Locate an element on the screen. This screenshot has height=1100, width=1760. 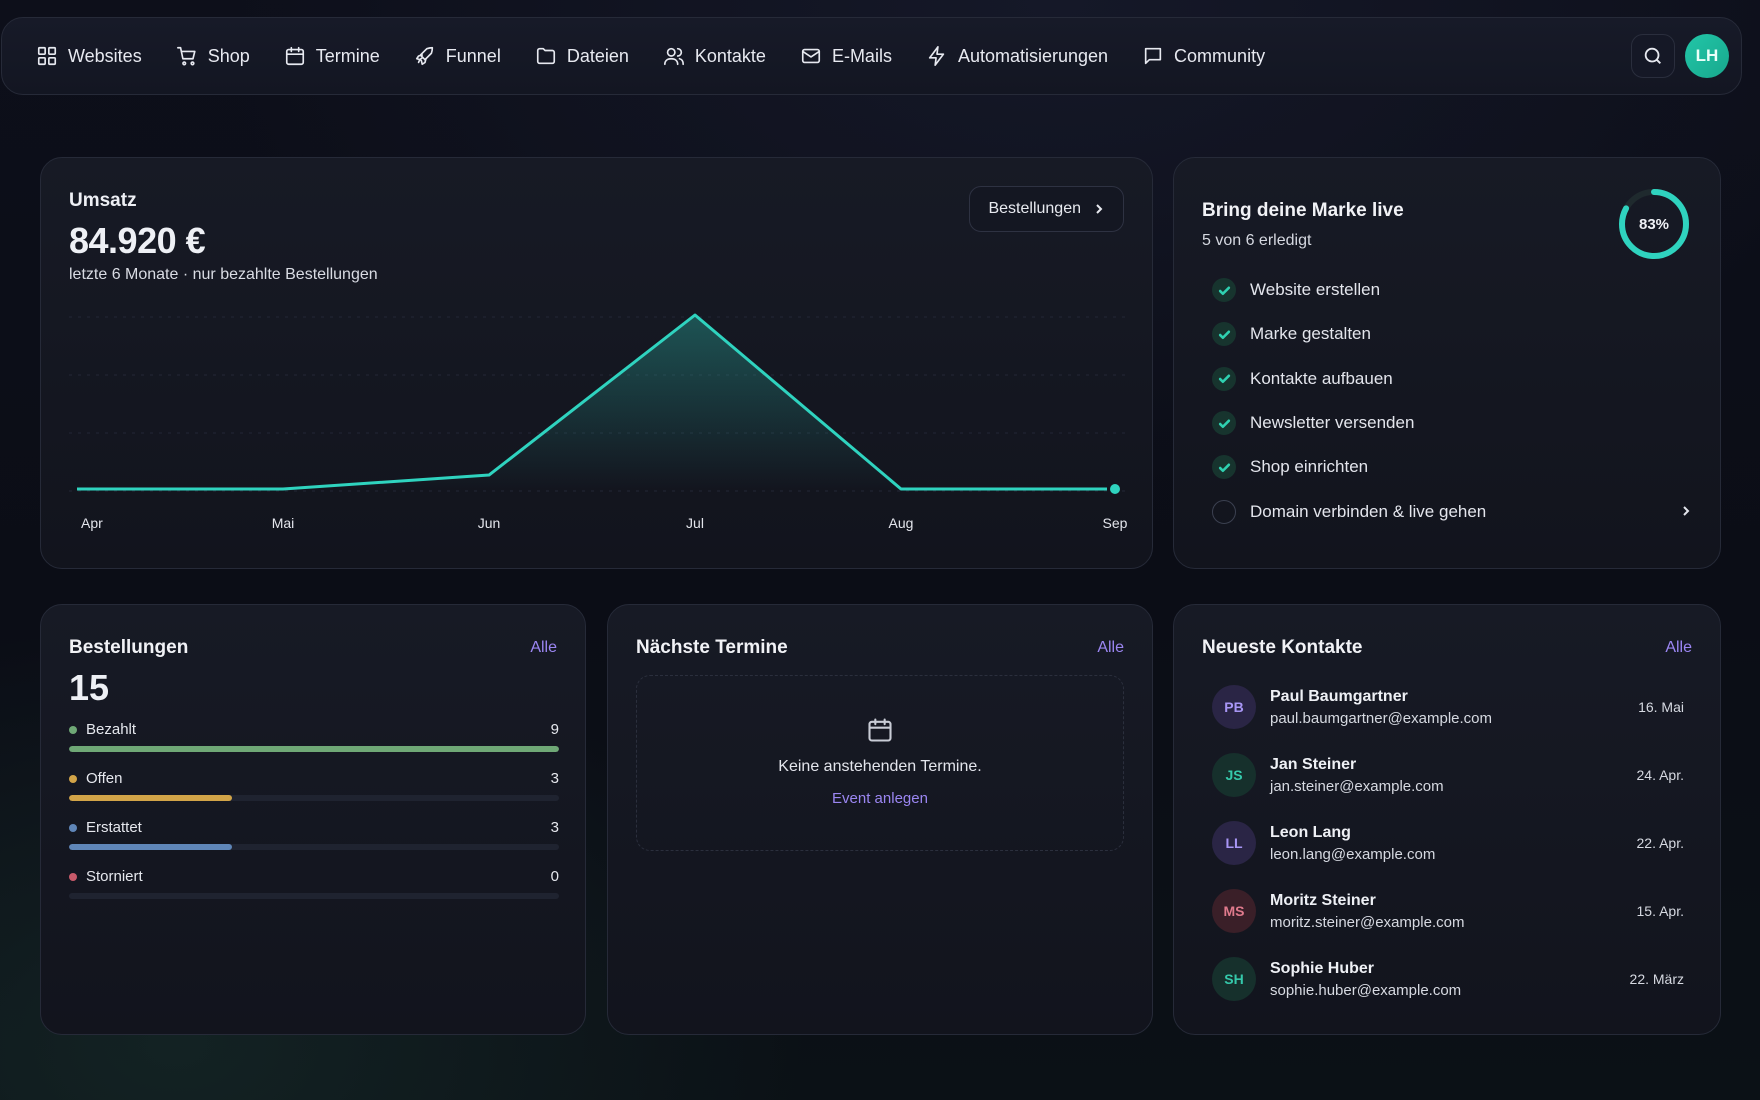
orders-all-link: Alle is located at coordinates (543, 647).